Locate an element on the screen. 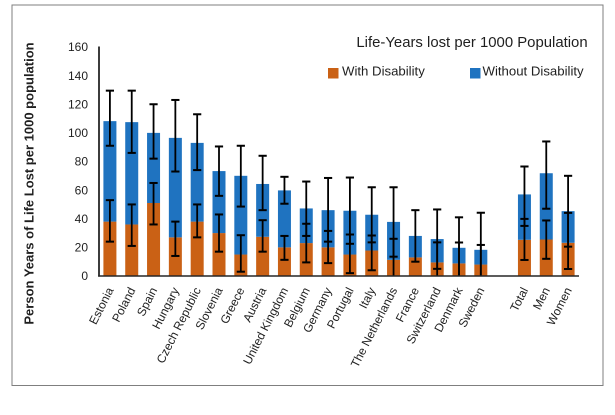 The image size is (615, 415). svg-text: With Disability is located at coordinates (383, 71).